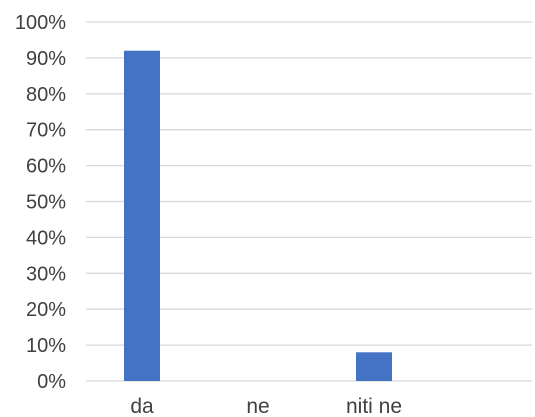 The width and height of the screenshot is (535, 417). Describe the element at coordinates (46, 167) in the screenshot. I see `y-tick-label: 60%` at that location.